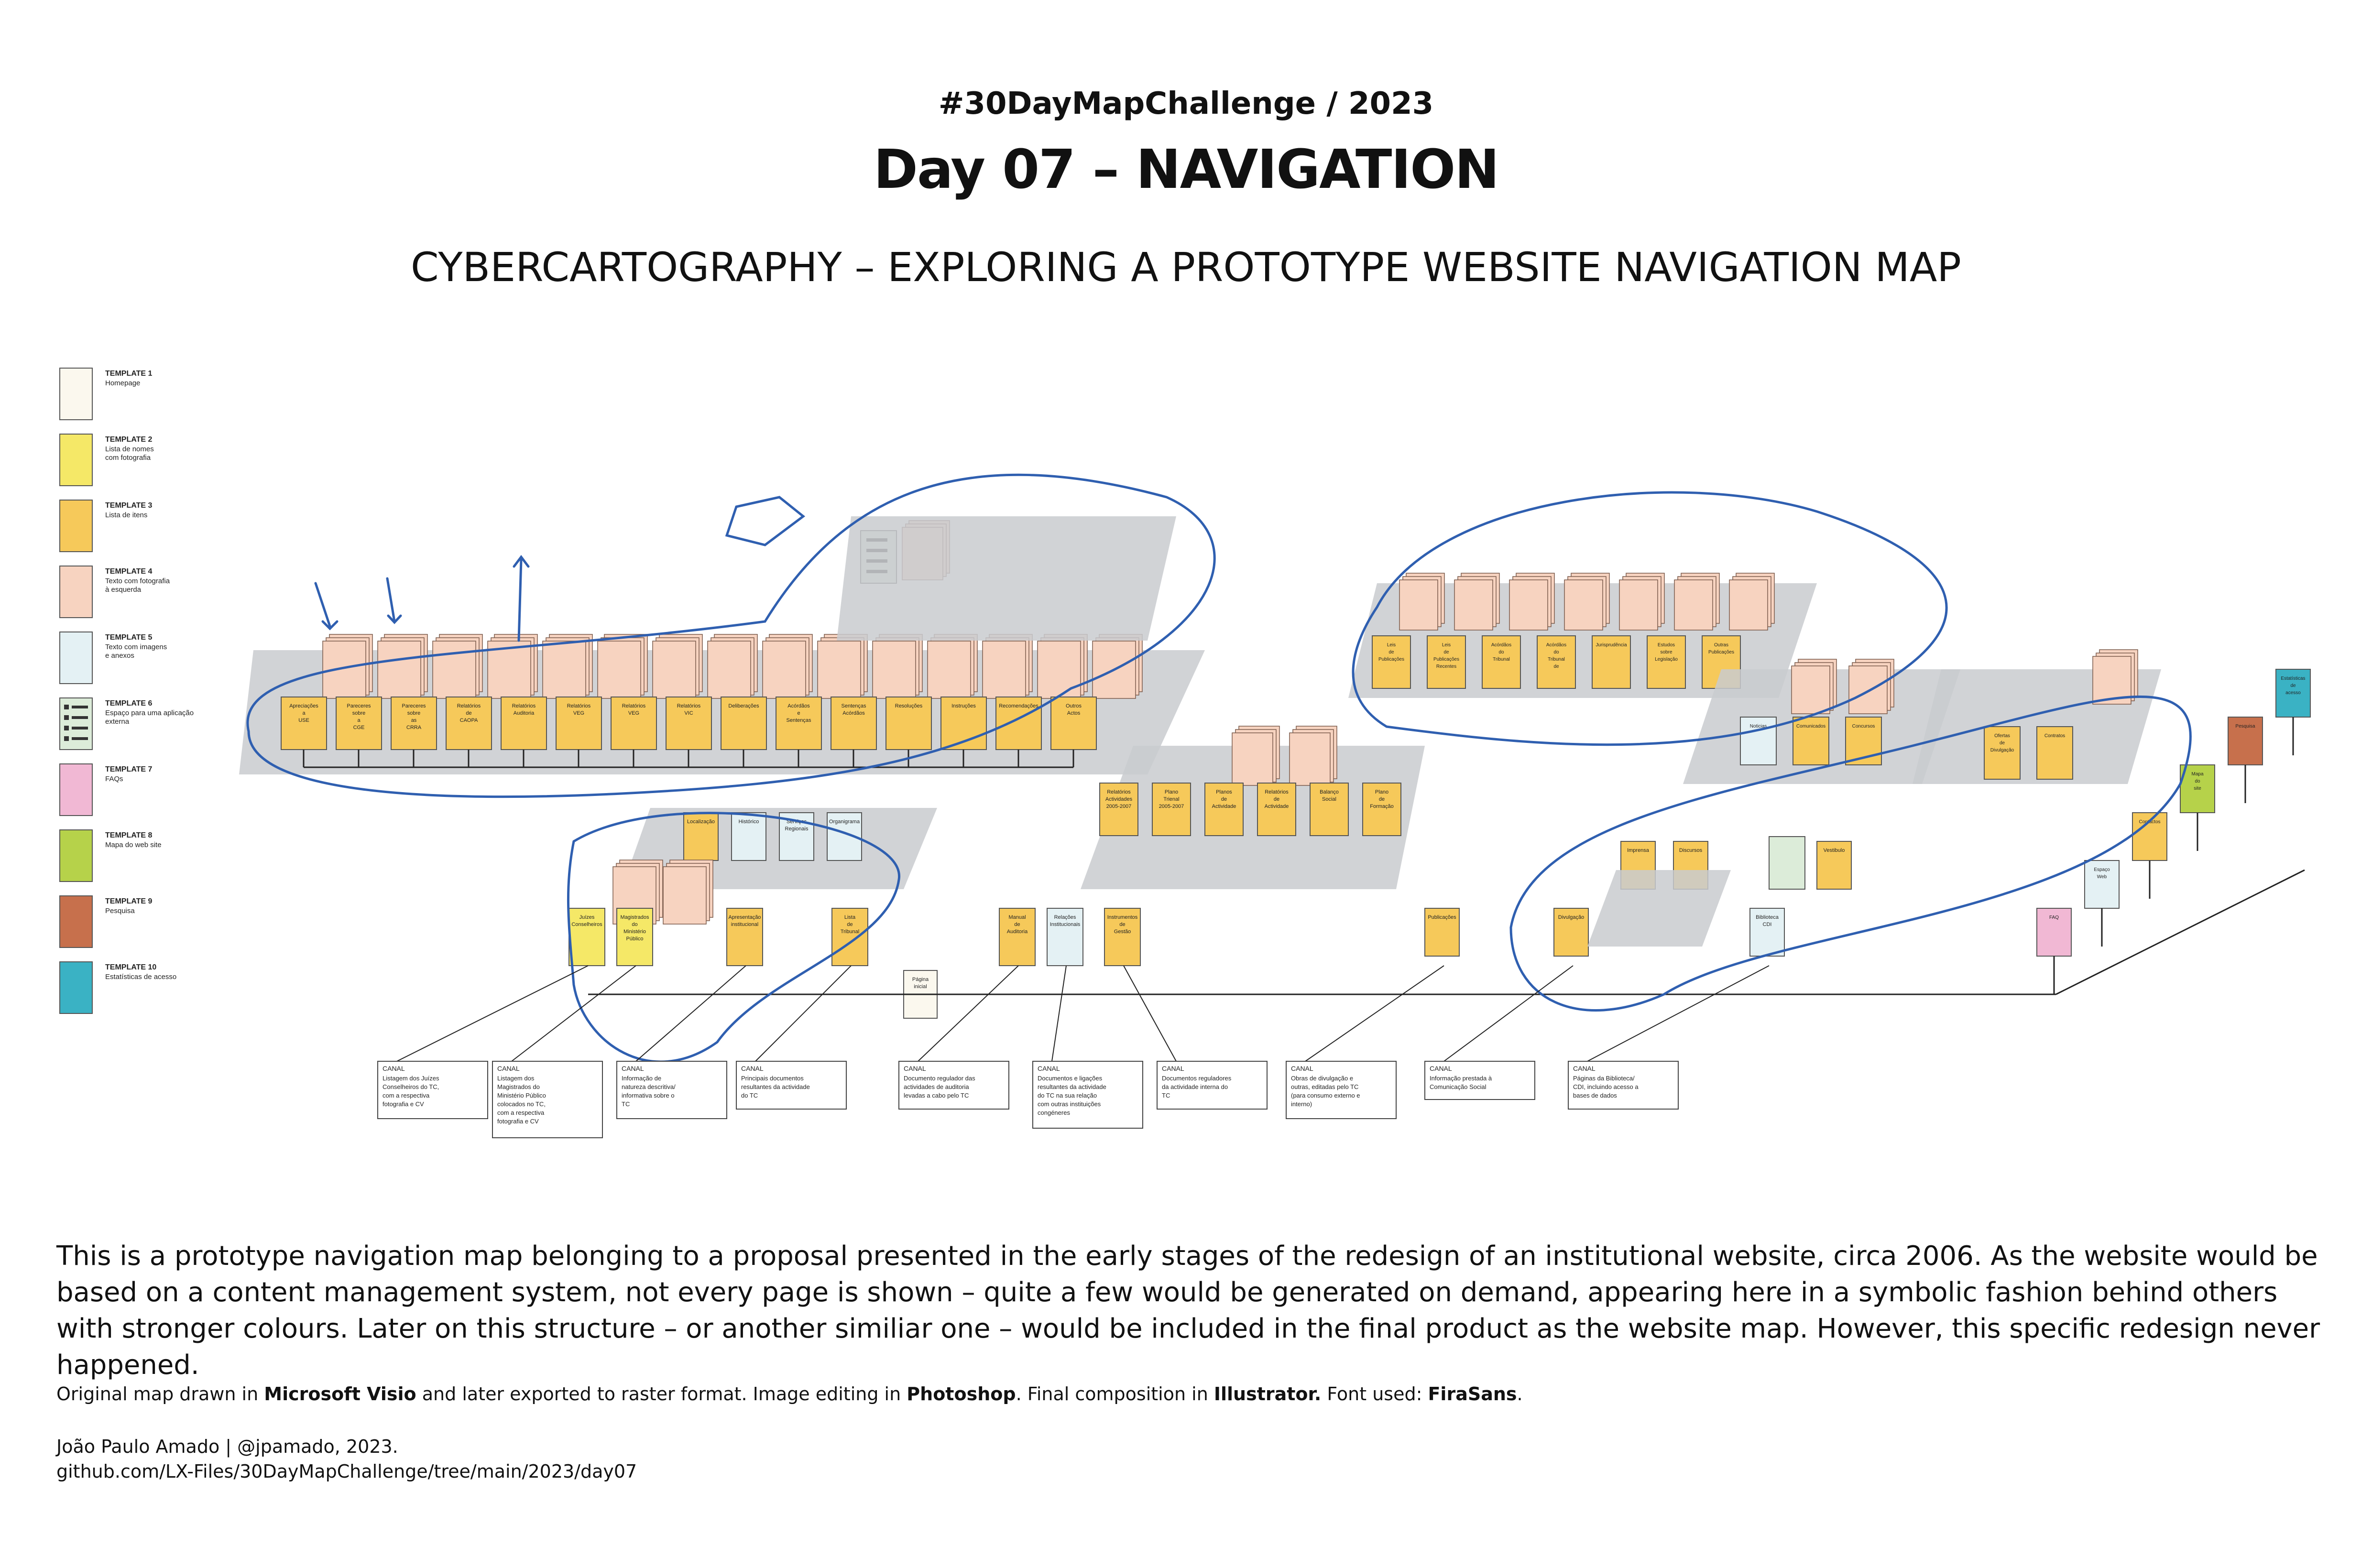 The height and width of the screenshot is (1568, 2372). What do you see at coordinates (2054, 753) in the screenshot?
I see `library-page-node` at bounding box center [2054, 753].